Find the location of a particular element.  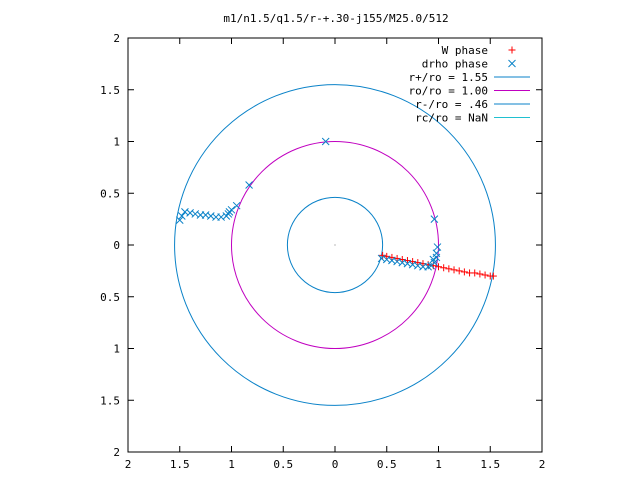

legend-label: rc/ro = NaN is located at coordinates (451, 118).